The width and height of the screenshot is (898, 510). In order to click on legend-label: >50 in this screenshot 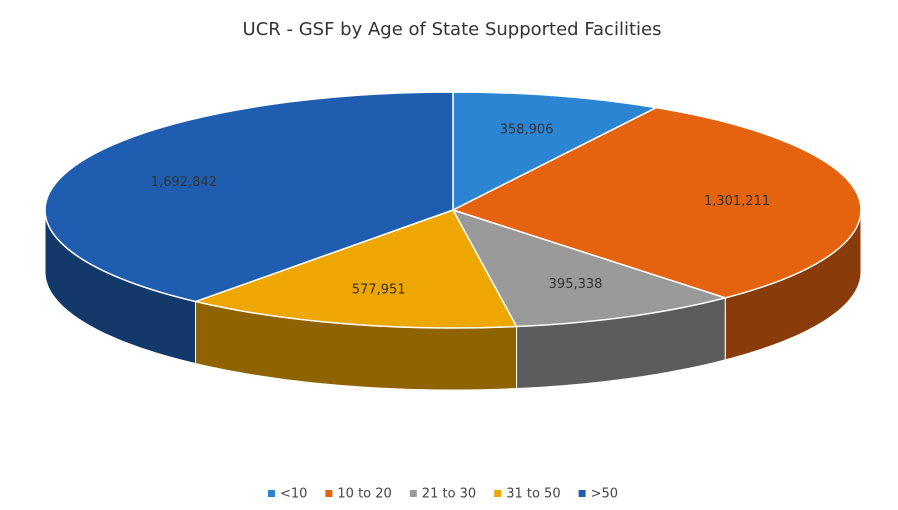, I will do `click(604, 494)`.